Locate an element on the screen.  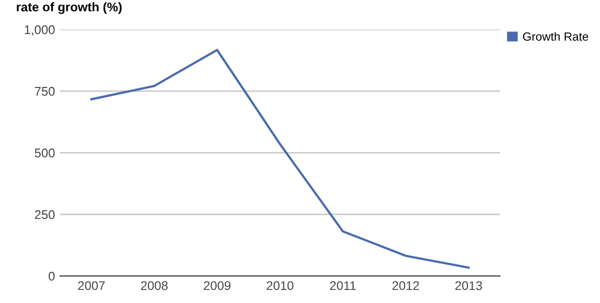
y-tick-label: 500 is located at coordinates (44, 153).